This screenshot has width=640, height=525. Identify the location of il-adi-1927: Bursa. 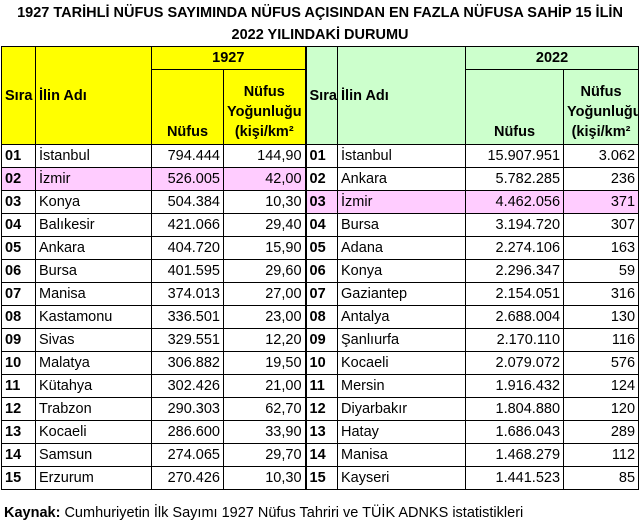
(93, 271).